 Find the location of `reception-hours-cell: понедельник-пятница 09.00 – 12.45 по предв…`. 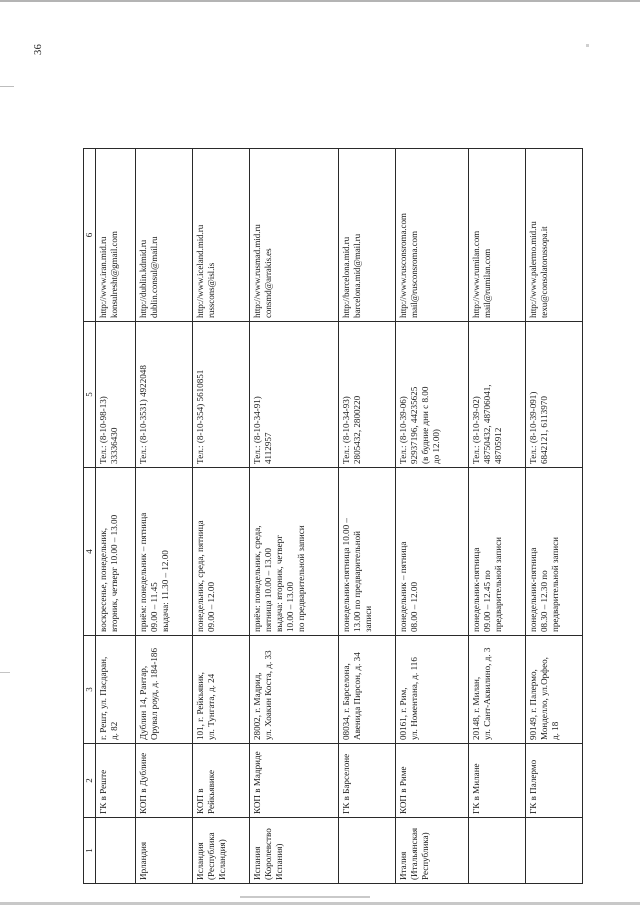

reception-hours-cell: понедельник-пятница 09.00 – 12.45 по предв… is located at coordinates (497, 551).